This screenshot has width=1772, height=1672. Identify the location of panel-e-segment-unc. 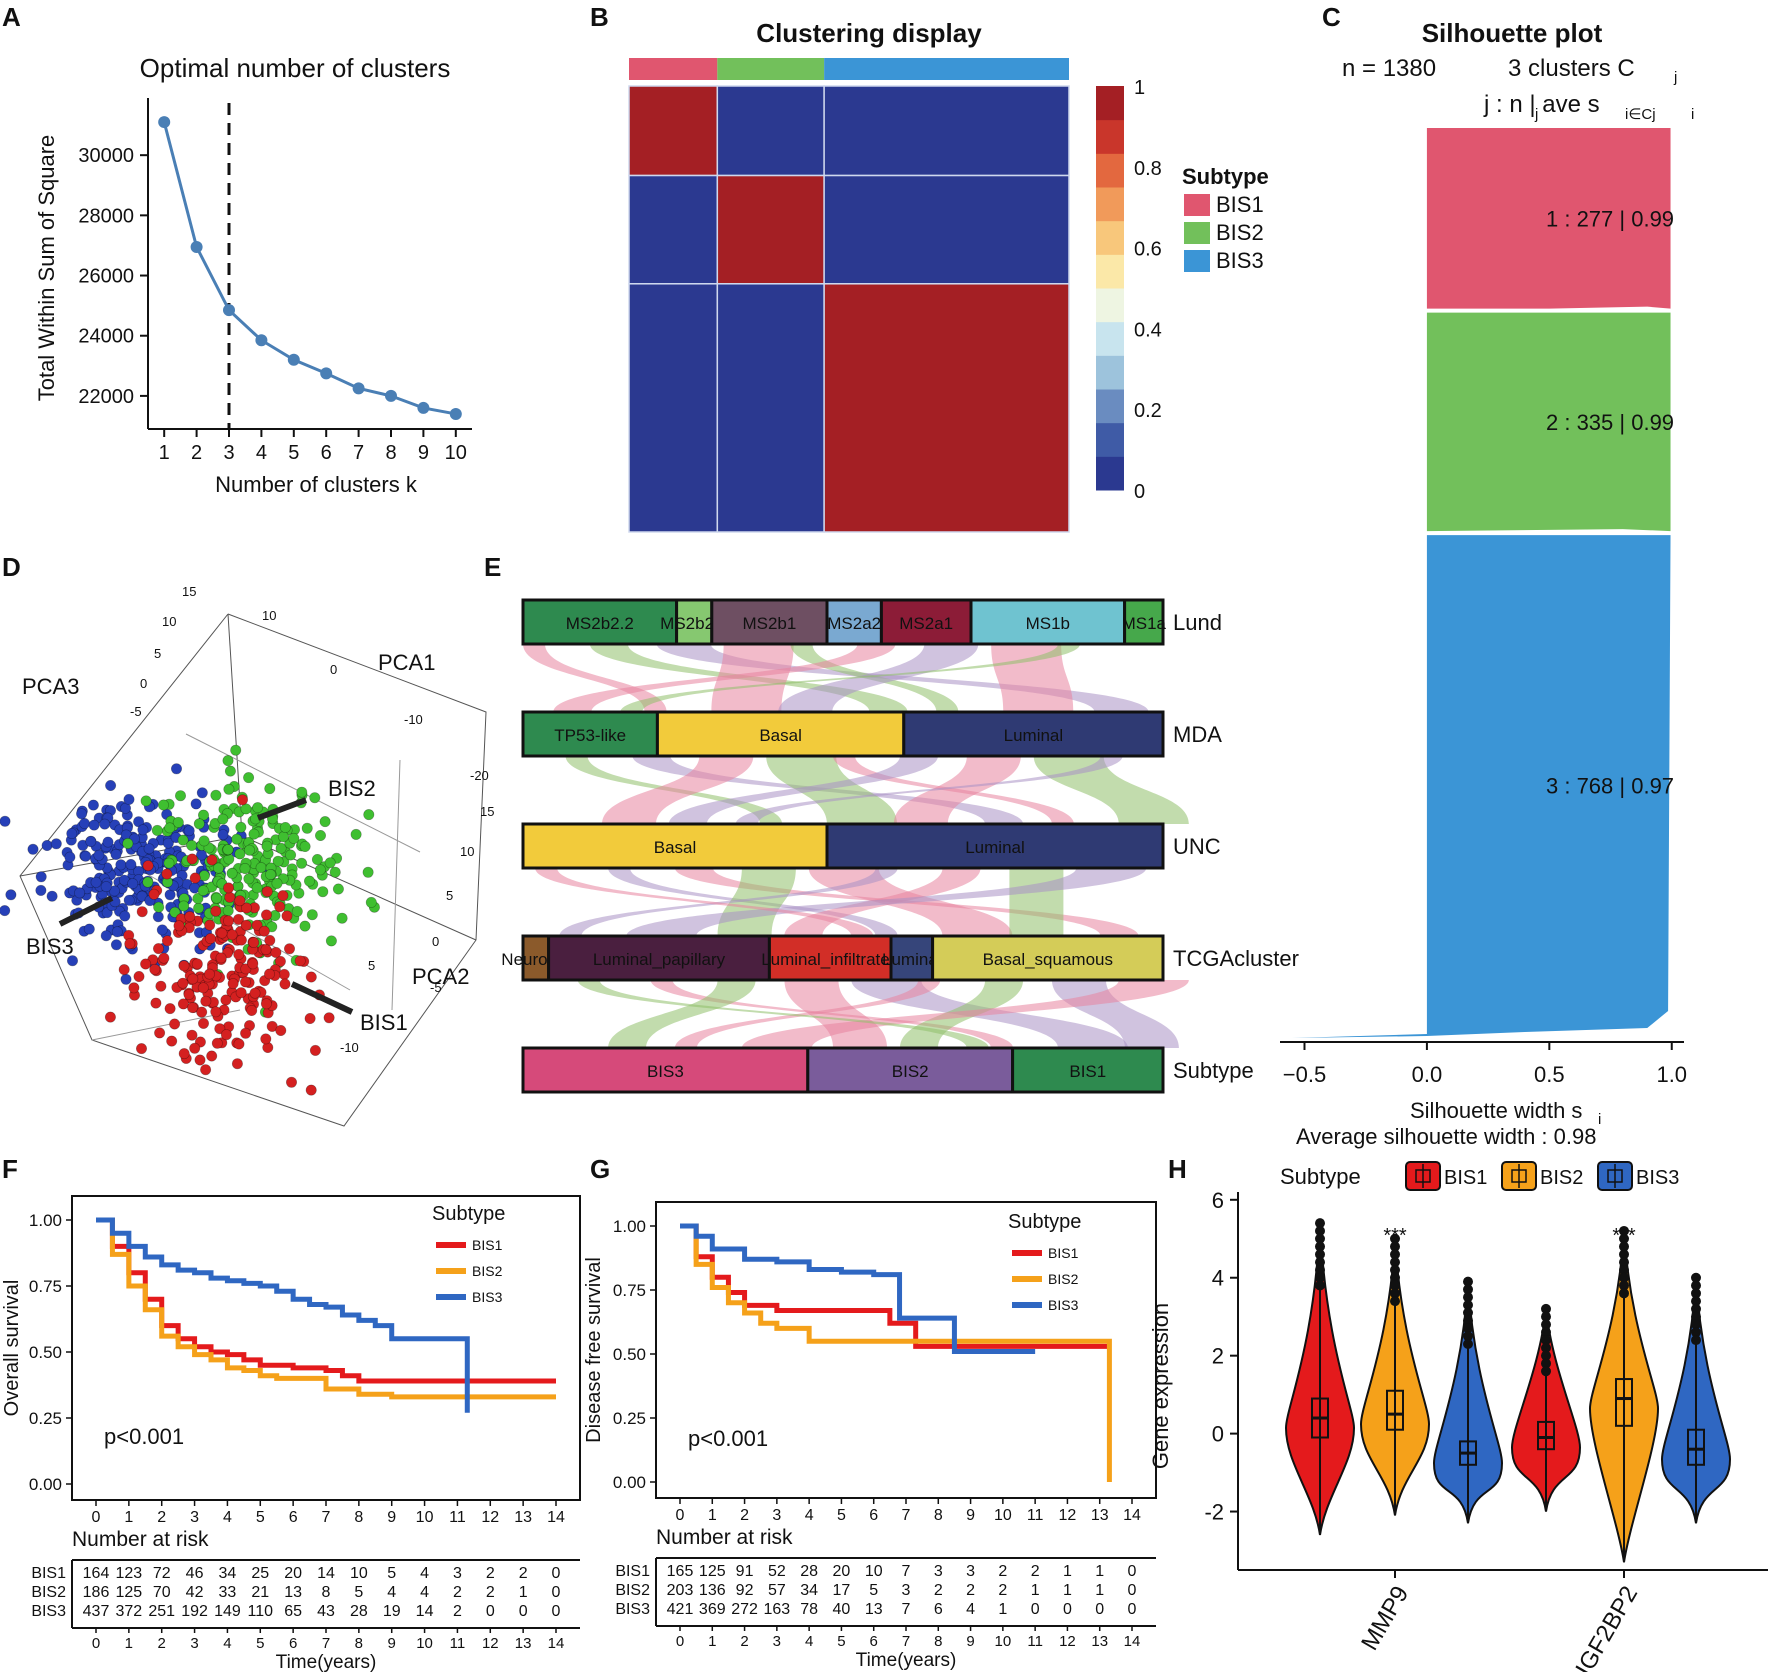
(675, 846).